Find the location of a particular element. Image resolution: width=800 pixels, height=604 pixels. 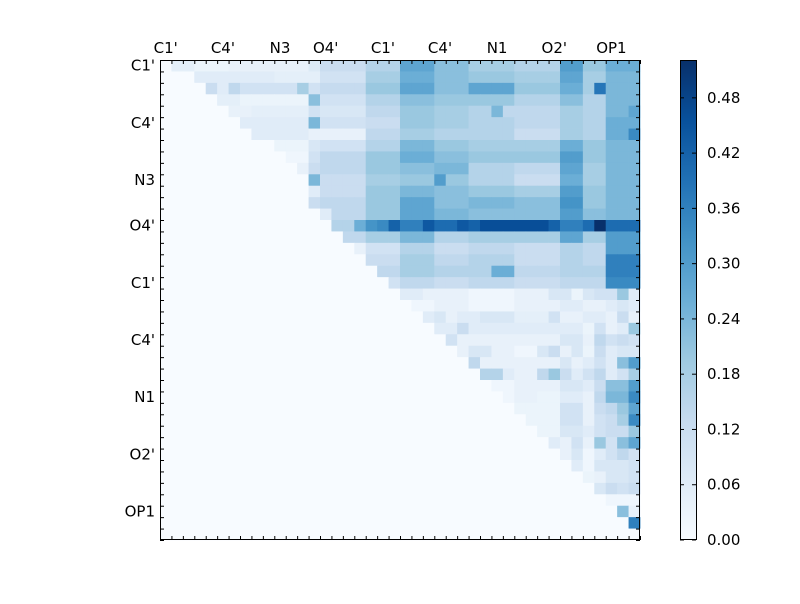

y-tick-label: C4' is located at coordinates (143, 340).